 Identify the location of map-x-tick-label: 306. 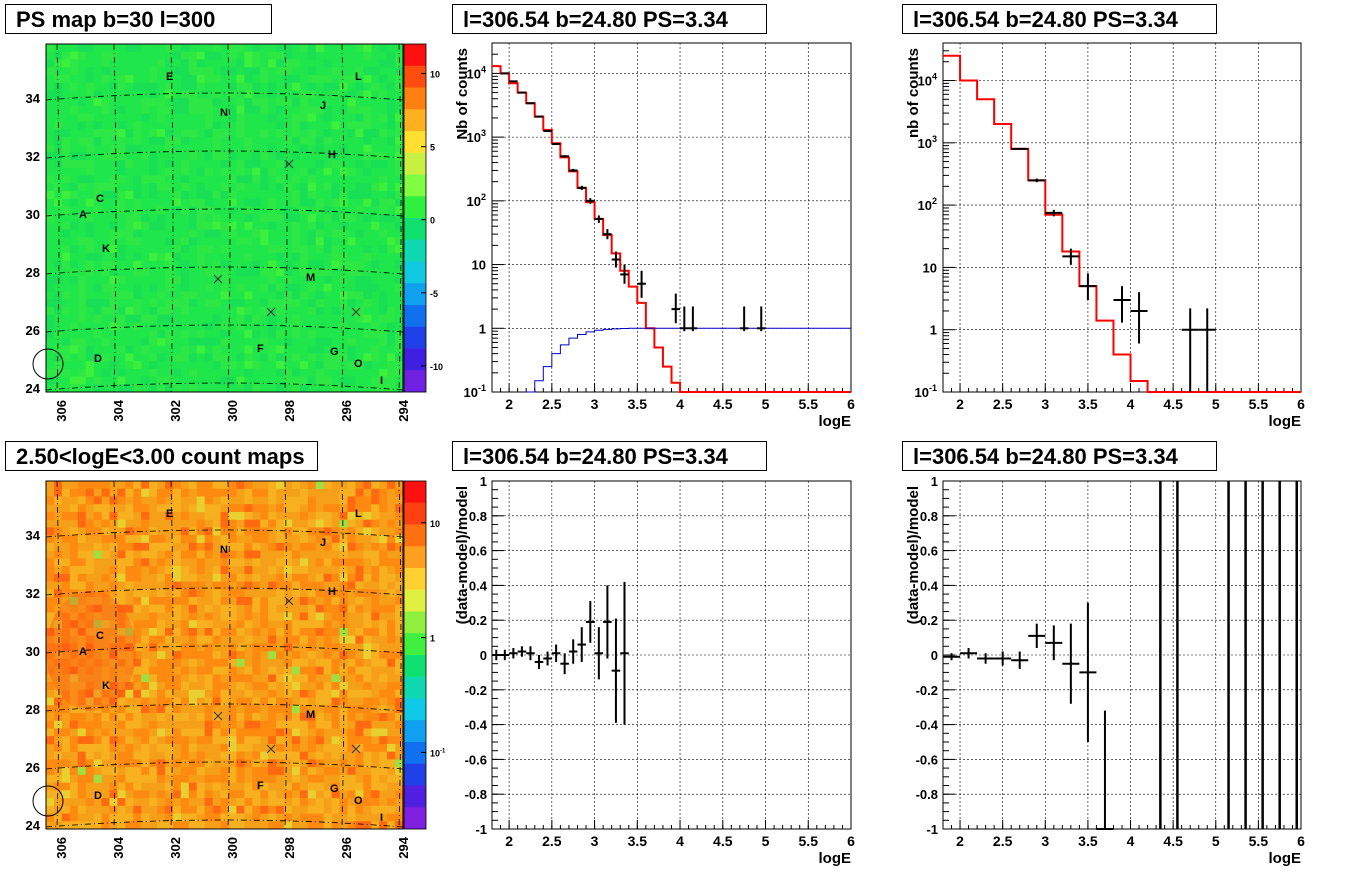
(61, 848).